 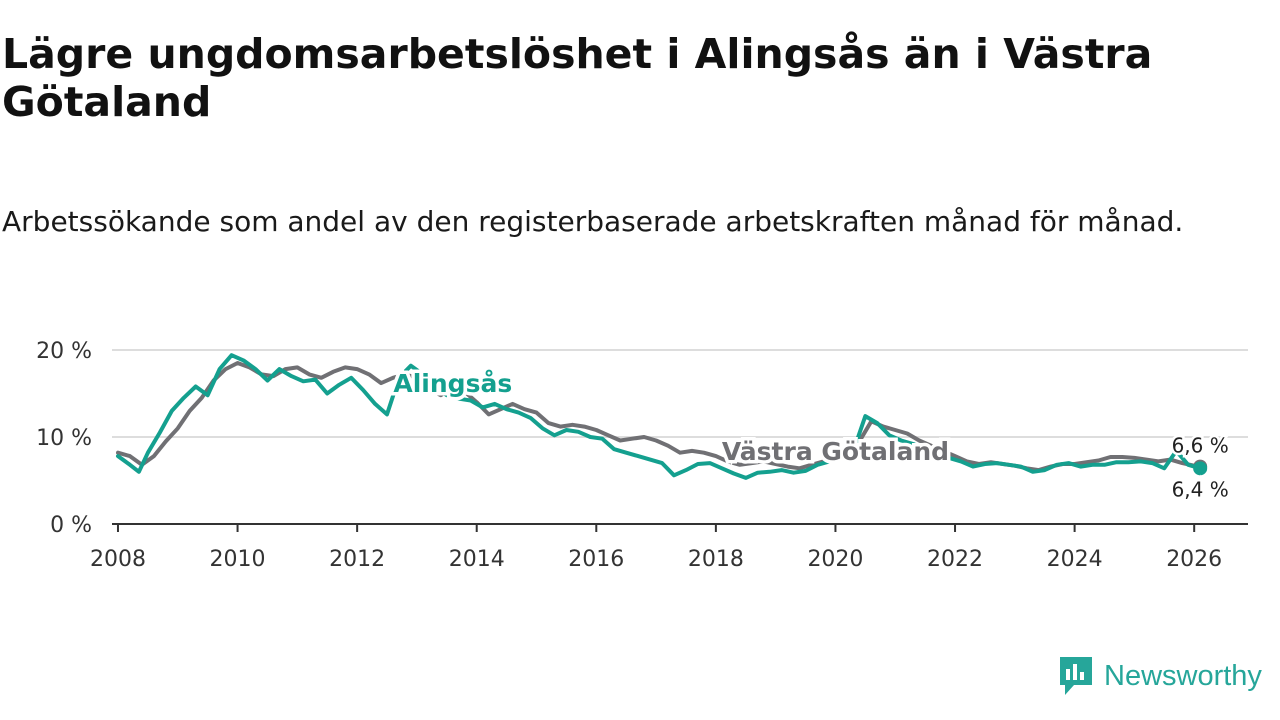 I want to click on end-point-alingsas, so click(x=1200, y=468).